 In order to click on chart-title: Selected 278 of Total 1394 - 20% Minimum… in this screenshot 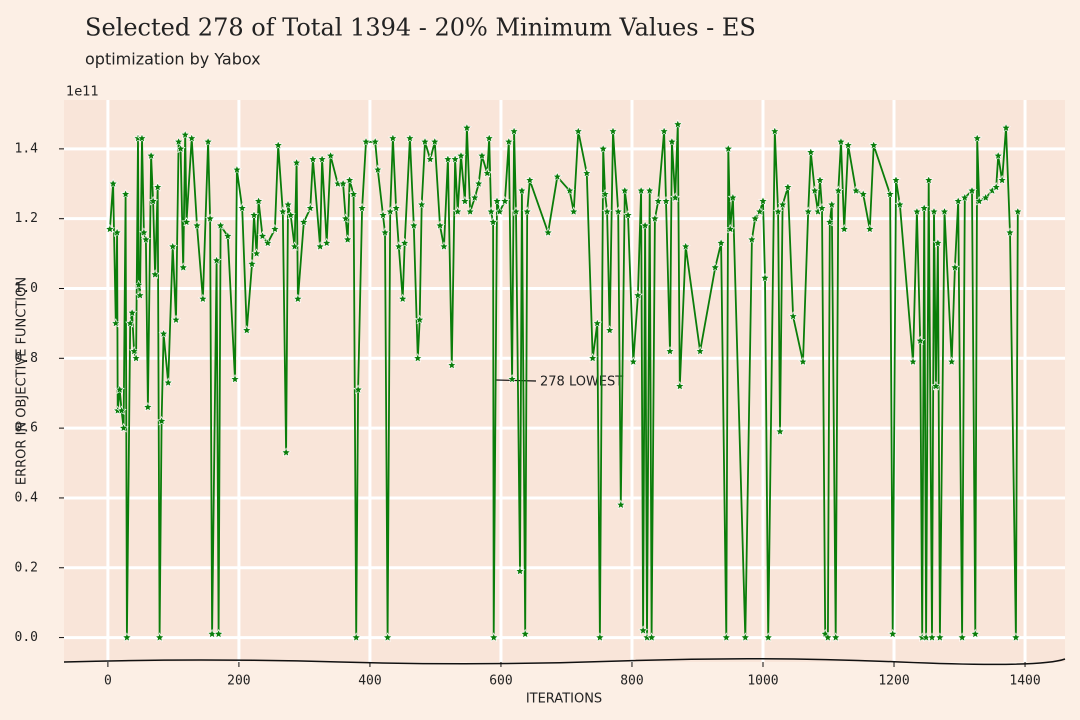, I will do `click(420, 28)`.